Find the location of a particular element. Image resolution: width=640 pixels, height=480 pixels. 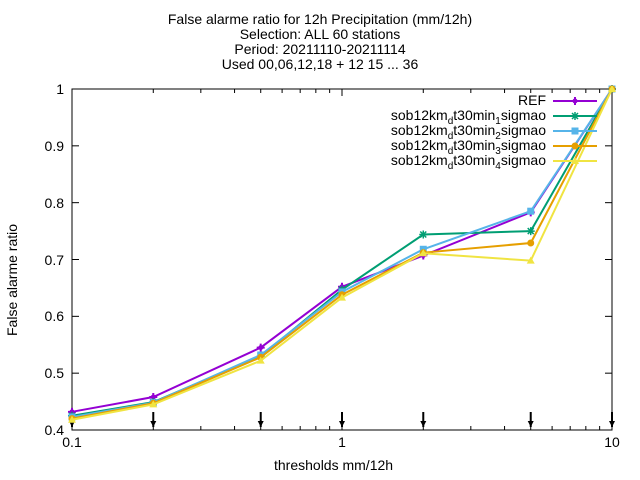

title-line-3: Period: 20211110-20211114 is located at coordinates (320, 49).